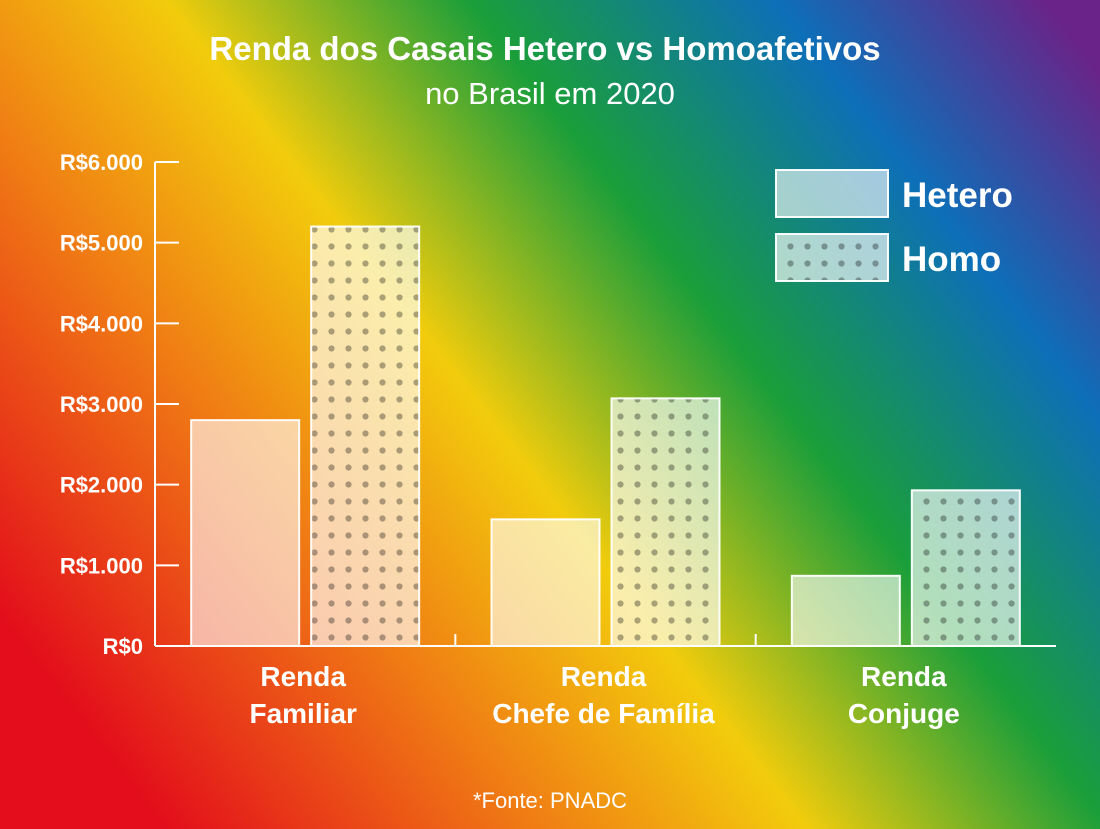 This screenshot has width=1100, height=829. Describe the element at coordinates (101, 162) in the screenshot. I see `y-tick-label: R$6.000` at that location.